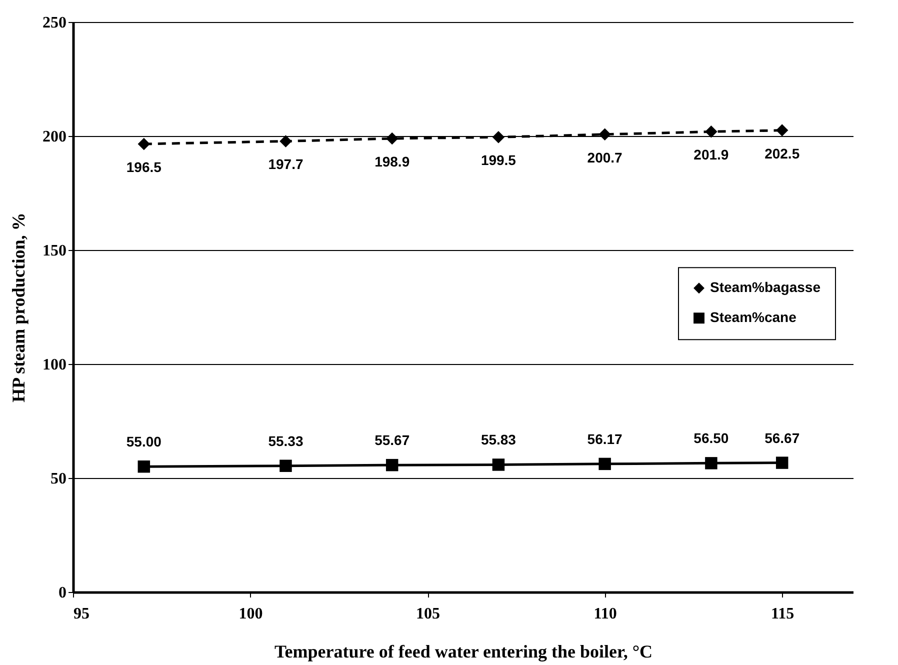 Image resolution: width=898 pixels, height=665 pixels. Describe the element at coordinates (498, 440) in the screenshot. I see `data-label: 55.83` at that location.